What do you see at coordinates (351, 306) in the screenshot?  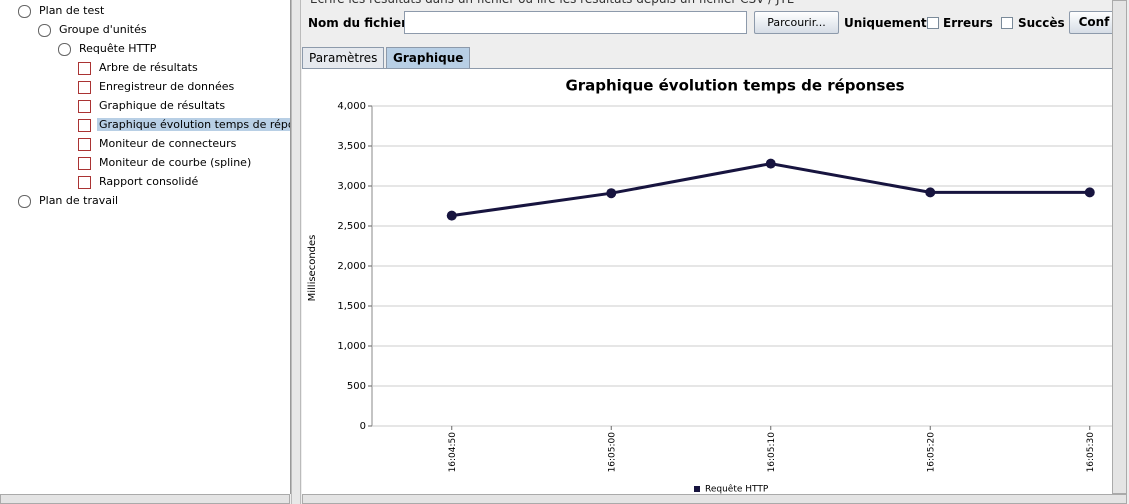 I see `y-tick-label: 1,500` at bounding box center [351, 306].